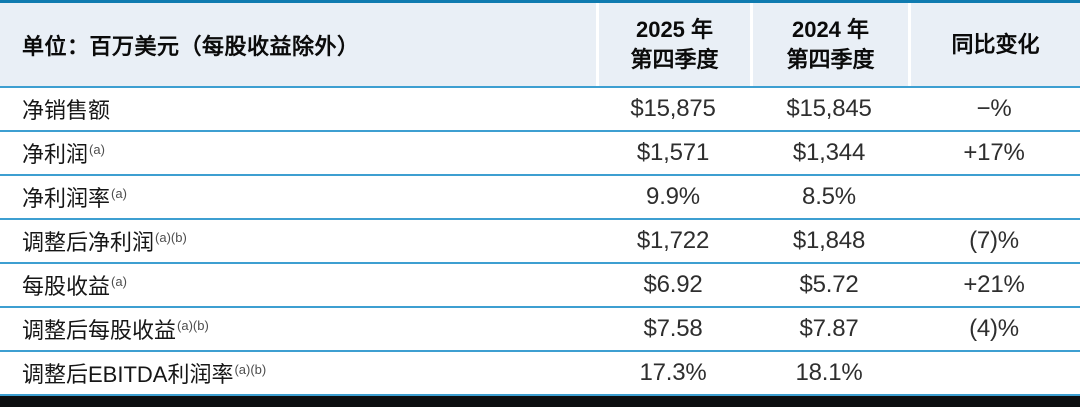 The height and width of the screenshot is (407, 1080). What do you see at coordinates (673, 372) in the screenshot?
I see `cell-q4-2025: 17.3%` at bounding box center [673, 372].